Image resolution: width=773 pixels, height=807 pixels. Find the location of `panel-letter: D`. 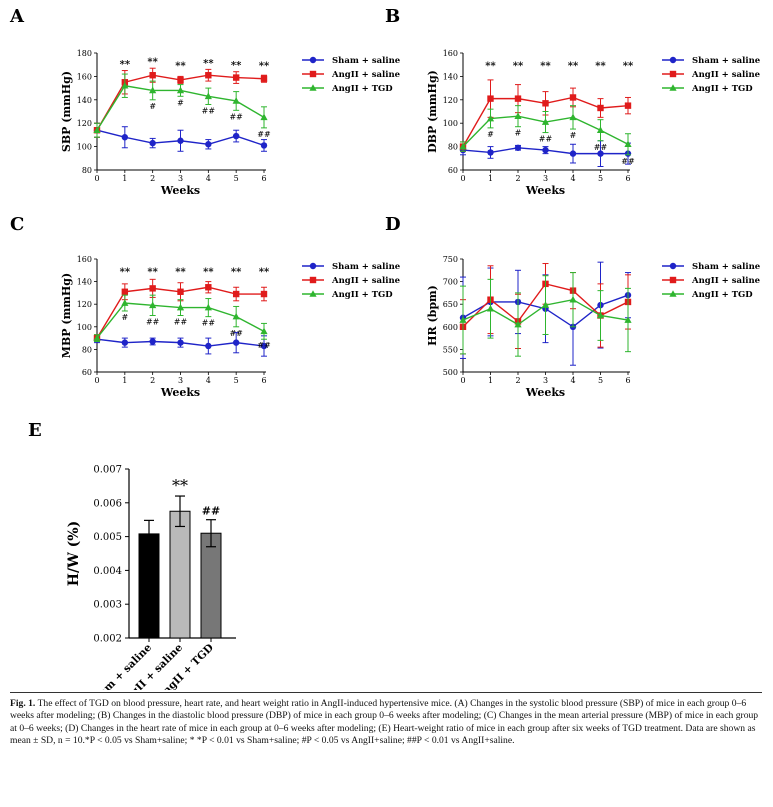

panel-letter: D is located at coordinates (393, 224).